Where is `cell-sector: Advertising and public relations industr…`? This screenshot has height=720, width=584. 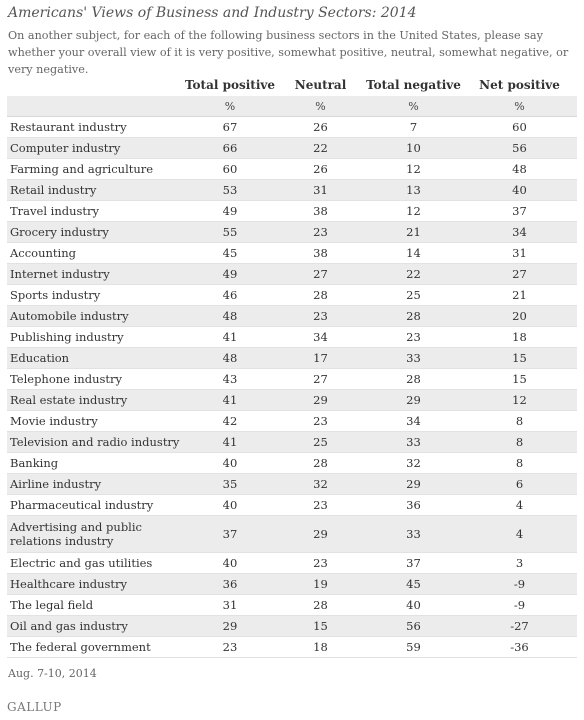 cell-sector: Advertising and public relations industr… is located at coordinates (76, 534).